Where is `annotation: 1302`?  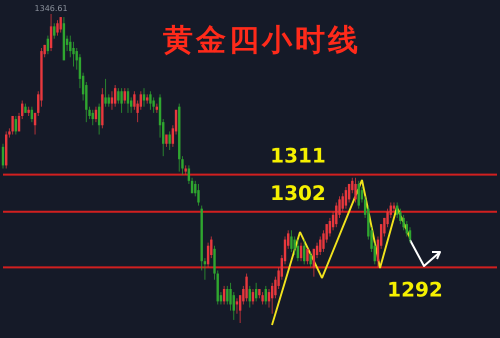 annotation: 1302 is located at coordinates (298, 192).